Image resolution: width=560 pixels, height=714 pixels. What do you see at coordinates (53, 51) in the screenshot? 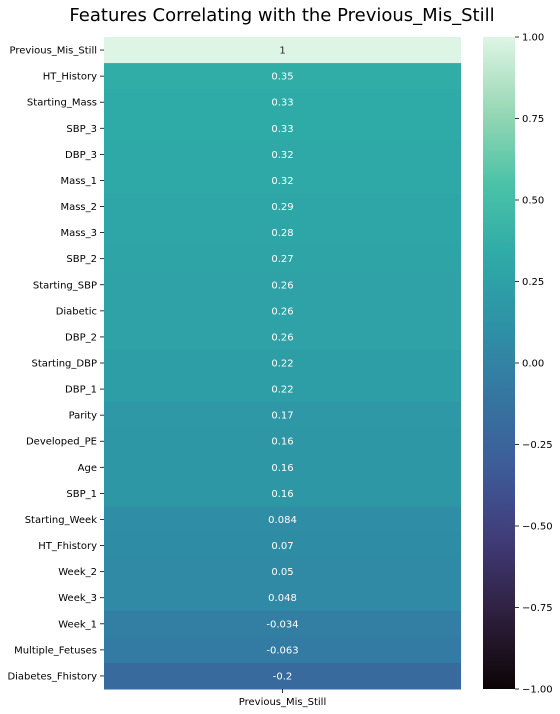
I see `y-tick-label: Previous_Mis_Still` at bounding box center [53, 51].